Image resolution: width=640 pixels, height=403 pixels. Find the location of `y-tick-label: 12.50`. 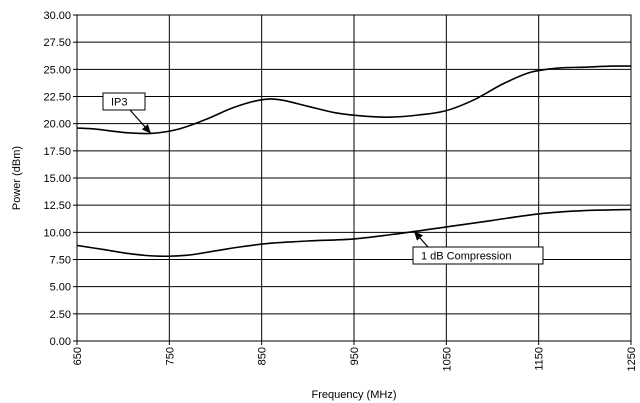

y-tick-label: 12.50 is located at coordinates (57, 206).